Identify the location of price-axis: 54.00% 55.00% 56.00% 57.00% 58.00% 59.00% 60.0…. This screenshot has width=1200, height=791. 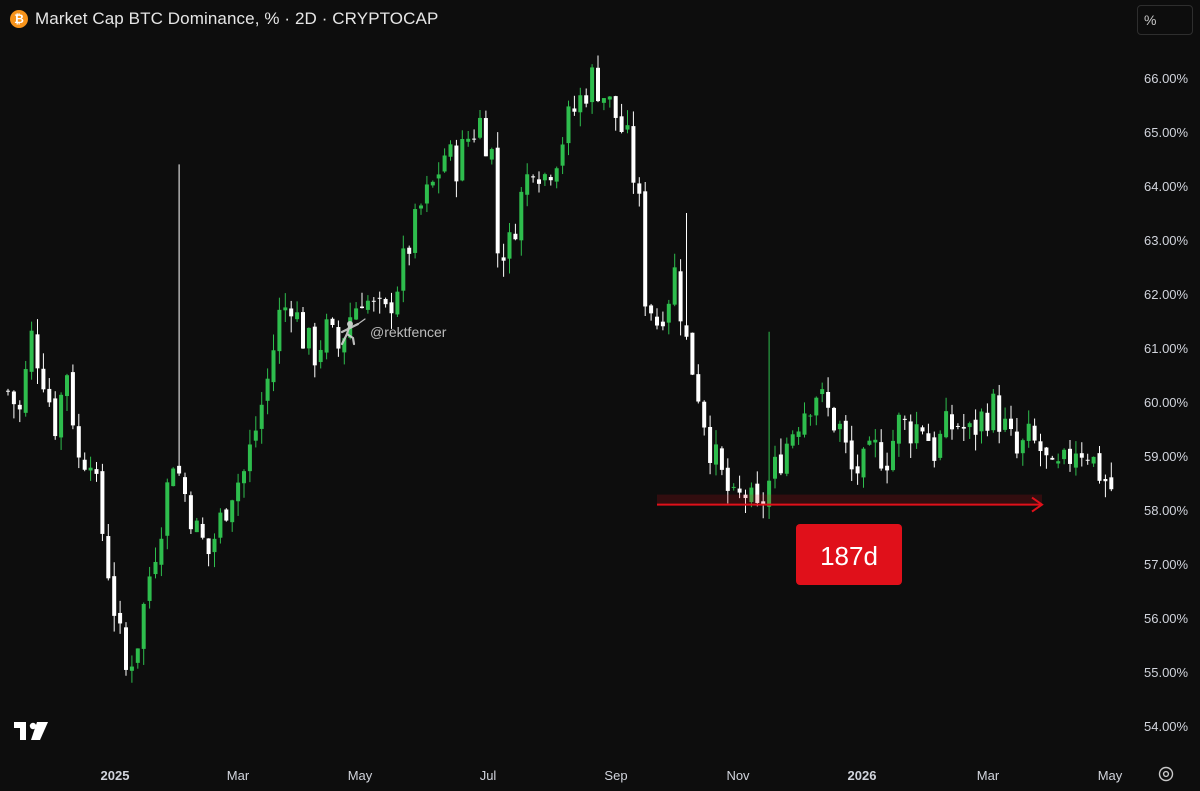
(1166, 402).